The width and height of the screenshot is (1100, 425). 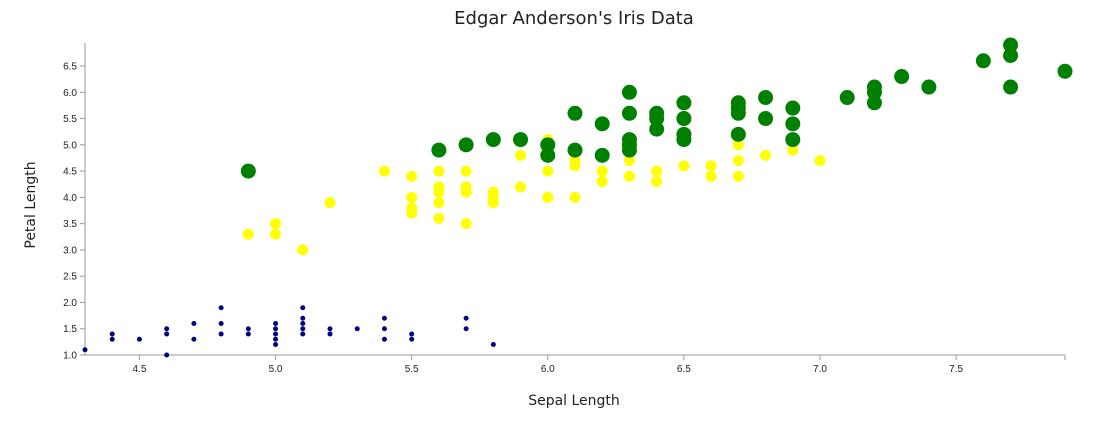 I want to click on y-tick-label: 4.5, so click(x=70, y=172).